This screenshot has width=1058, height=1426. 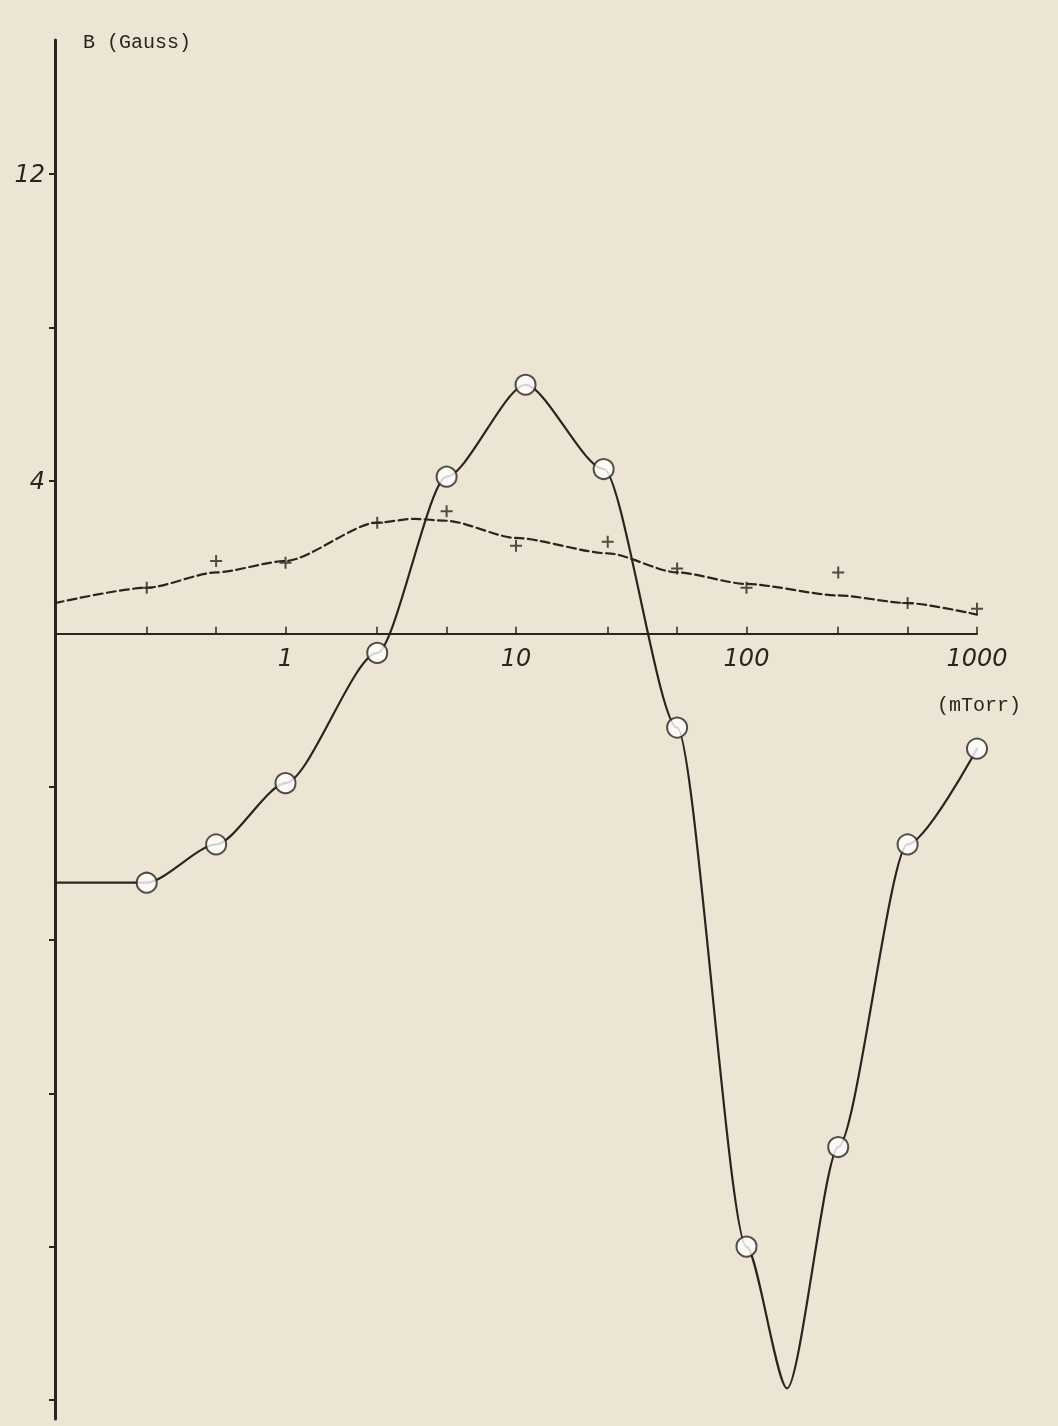 I want to click on x-tick-label: 100, so click(x=746, y=657).